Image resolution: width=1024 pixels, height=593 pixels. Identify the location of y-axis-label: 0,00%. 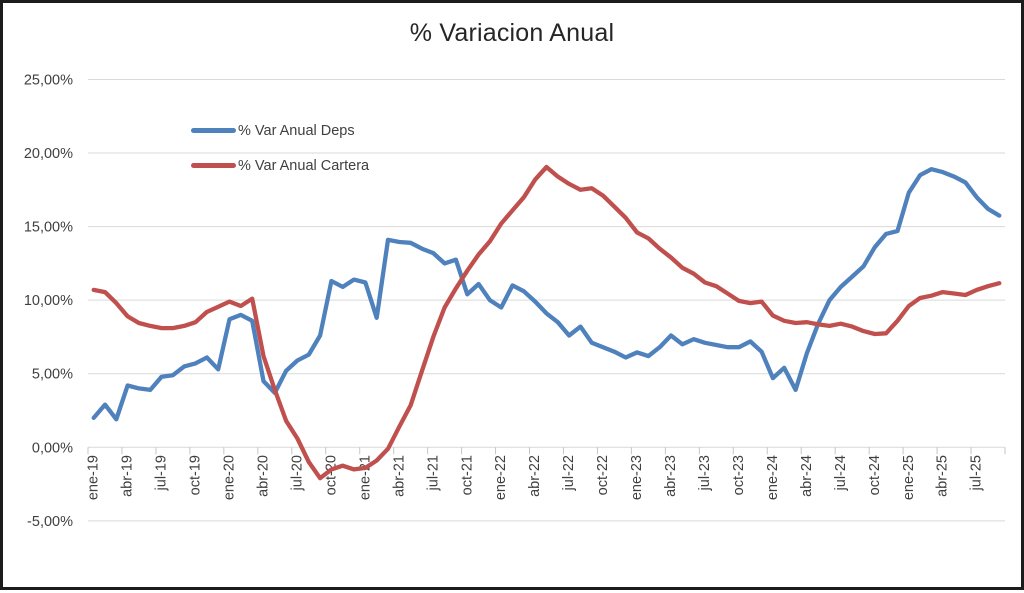
(52, 448).